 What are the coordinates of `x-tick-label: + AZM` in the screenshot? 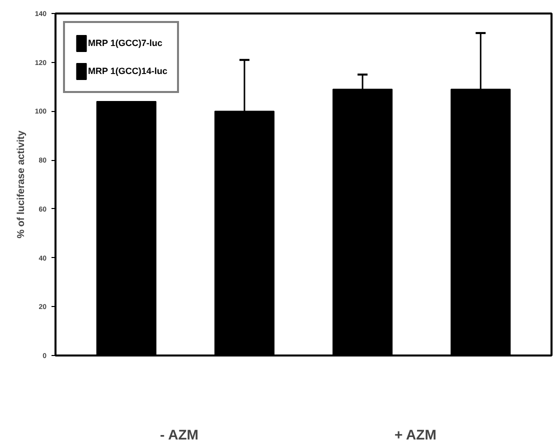 It's located at (415, 434).